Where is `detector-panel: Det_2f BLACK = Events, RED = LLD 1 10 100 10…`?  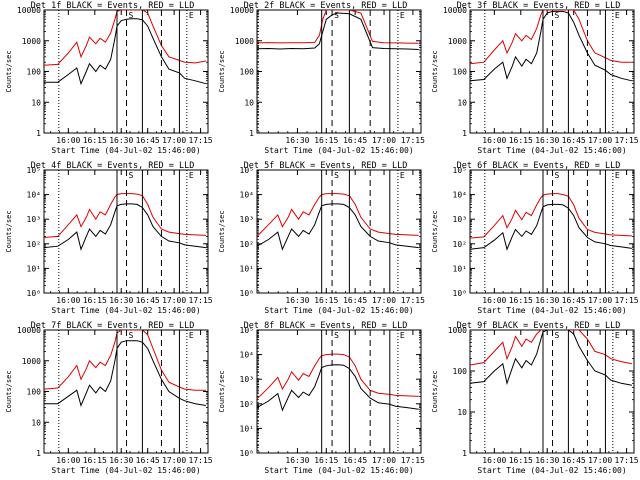 detector-panel: Det_2f BLACK = Events, RED = LLD 1 10 100 10… is located at coordinates (321, 78).